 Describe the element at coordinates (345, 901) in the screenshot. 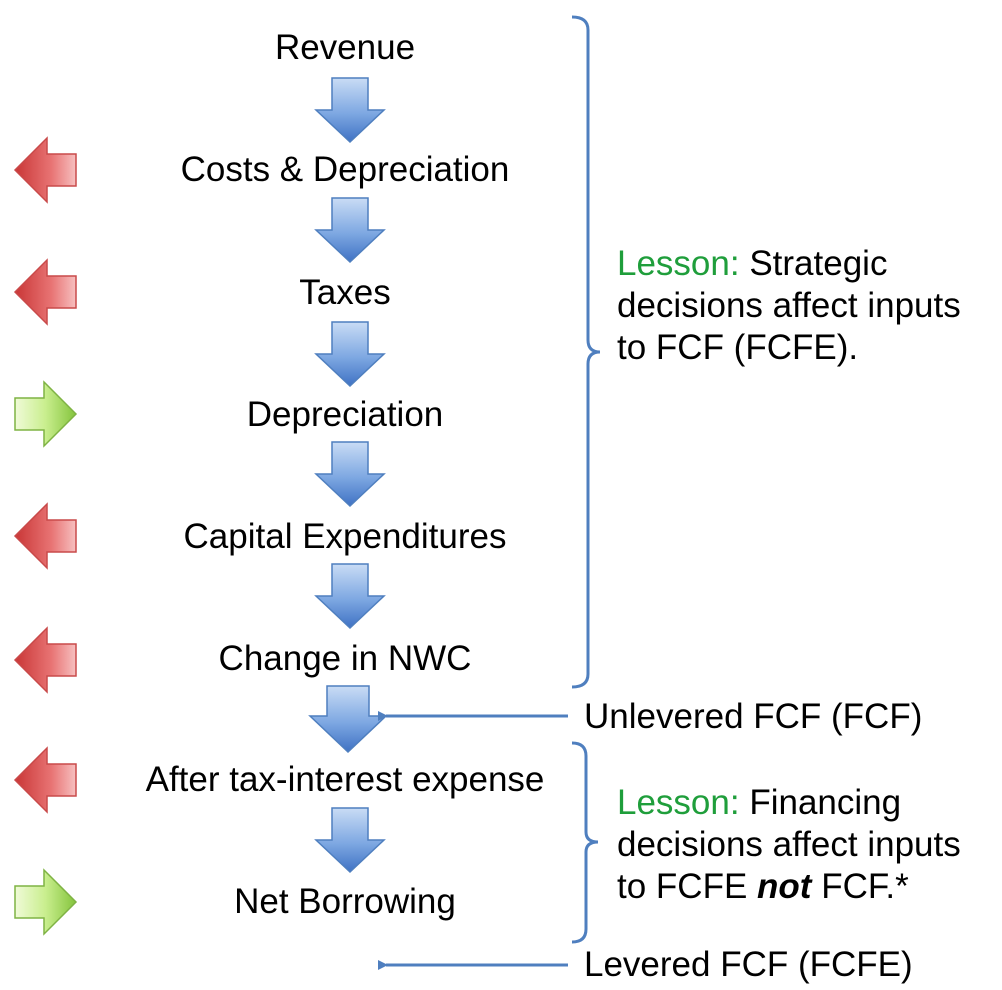

I see `step-label-net-borrowing: Net Borrowing` at that location.